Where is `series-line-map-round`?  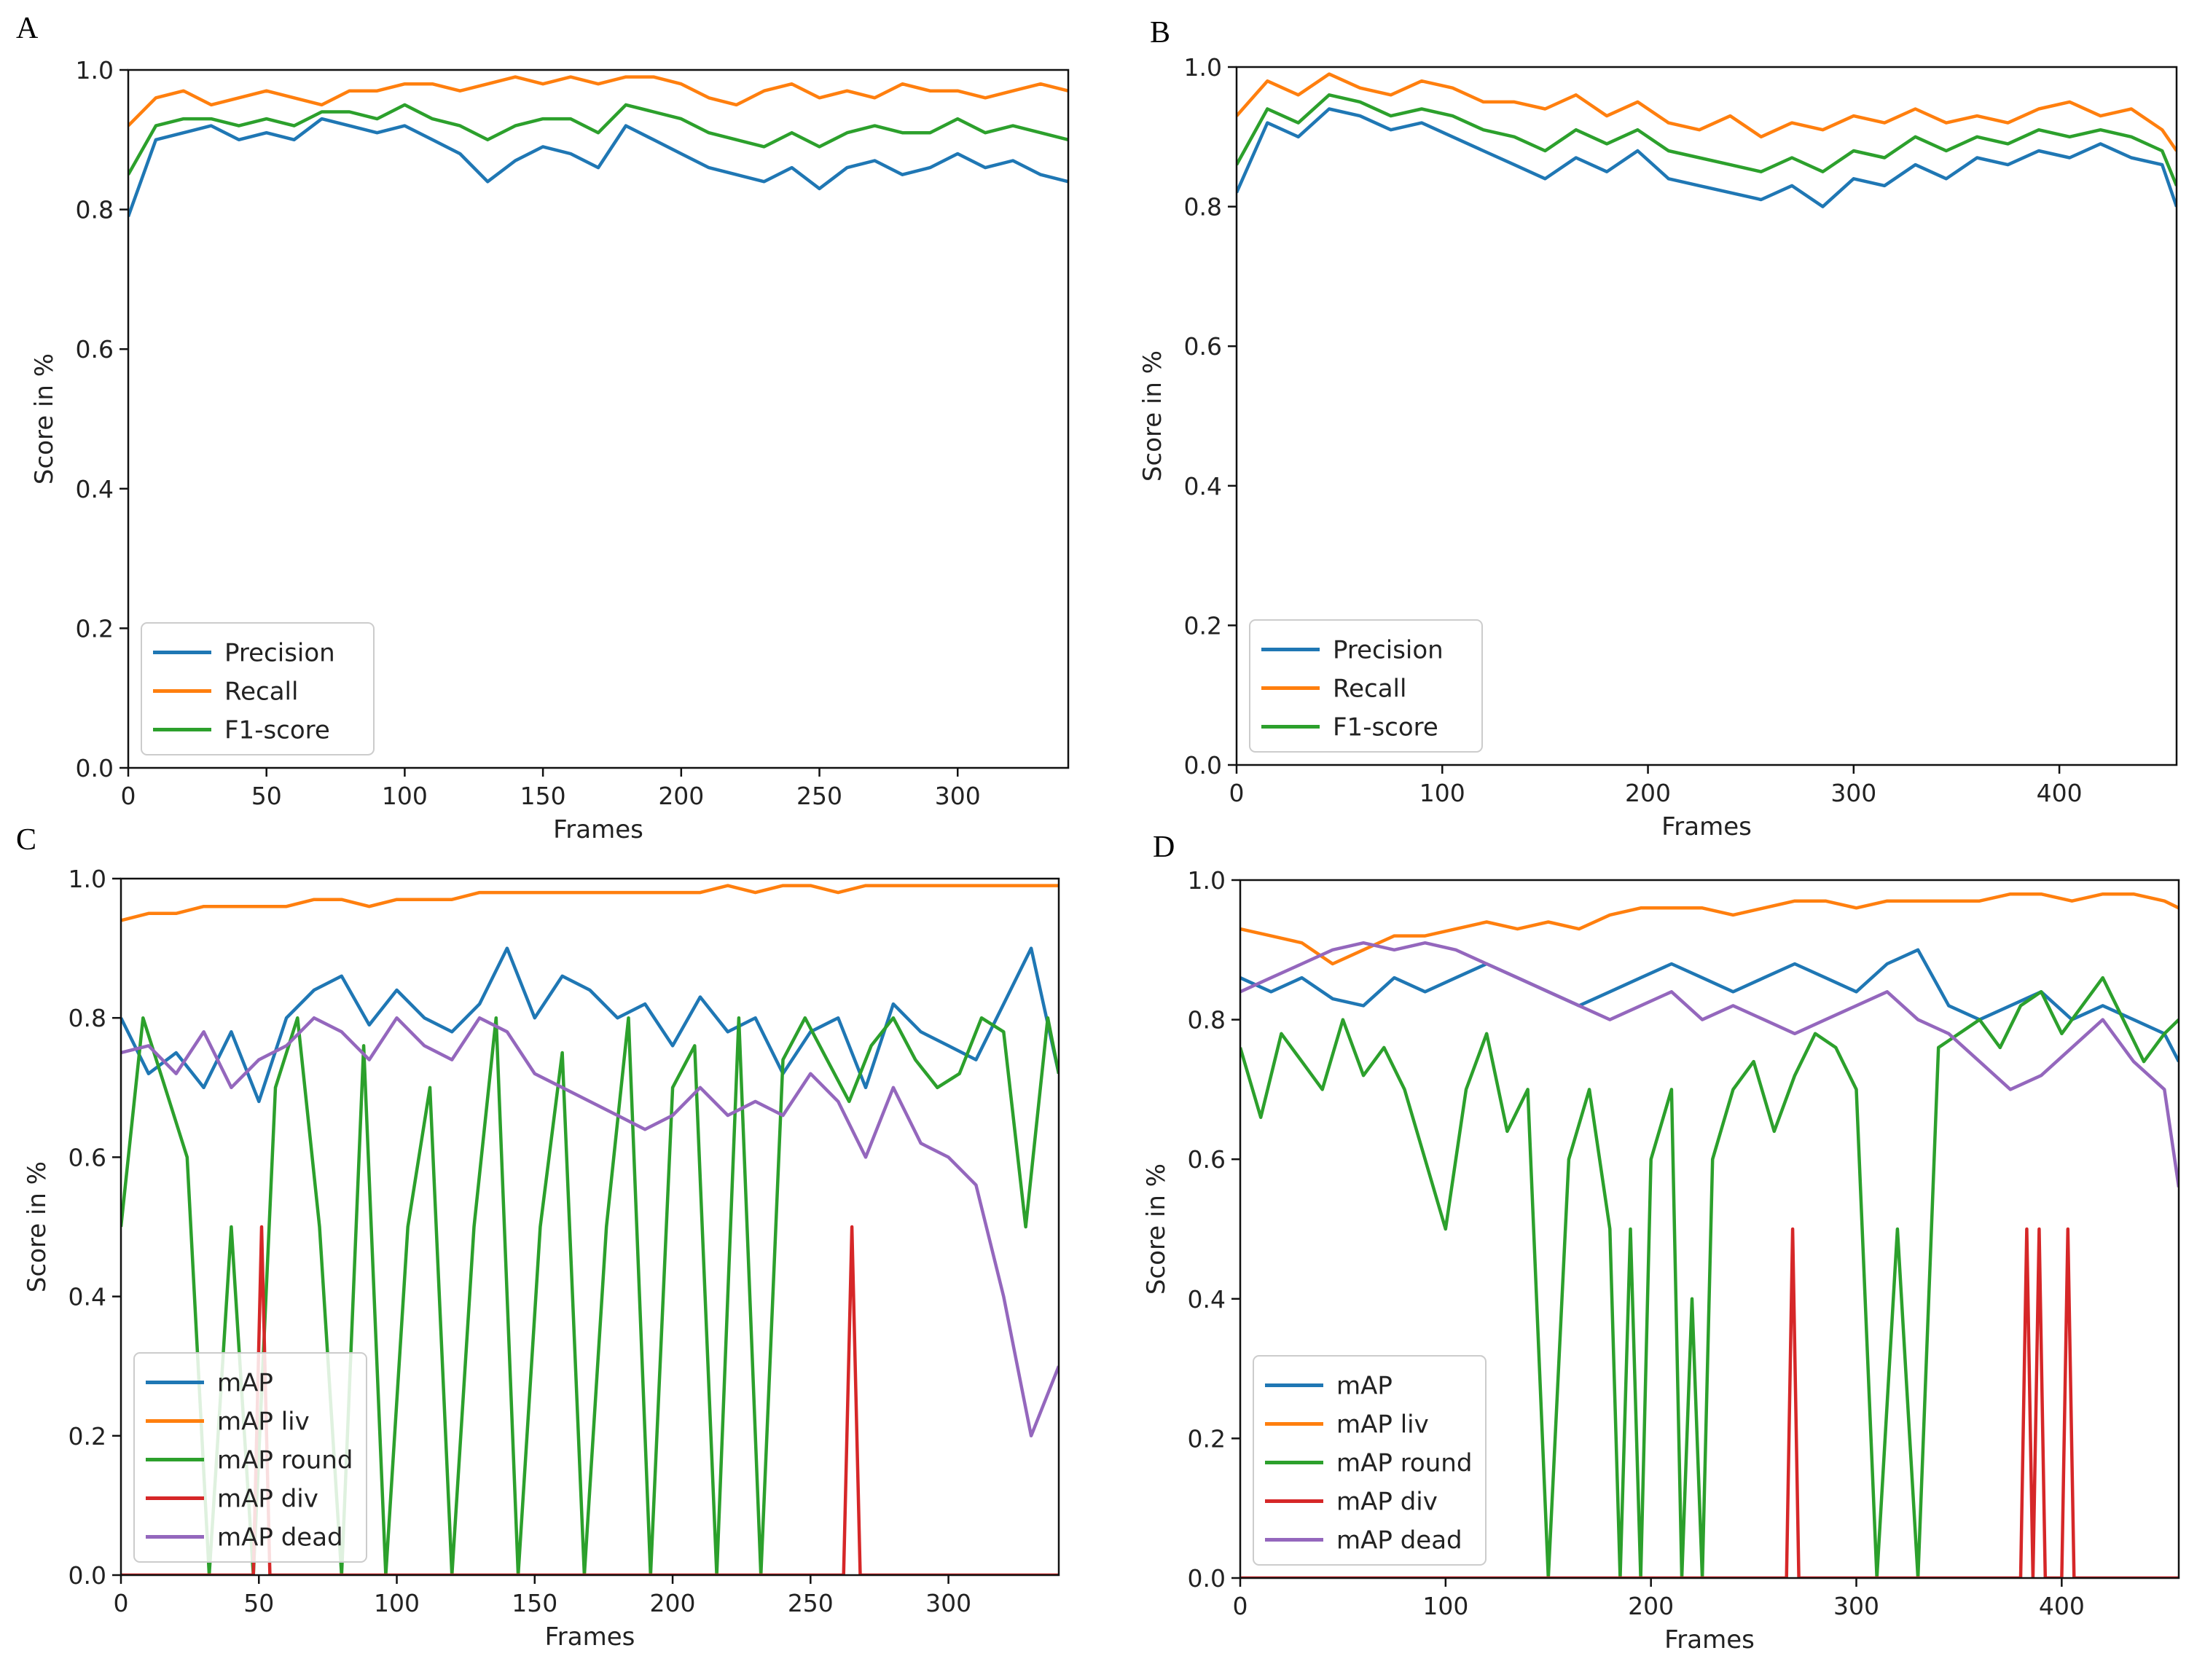 series-line-map-round is located at coordinates (590, 1295).